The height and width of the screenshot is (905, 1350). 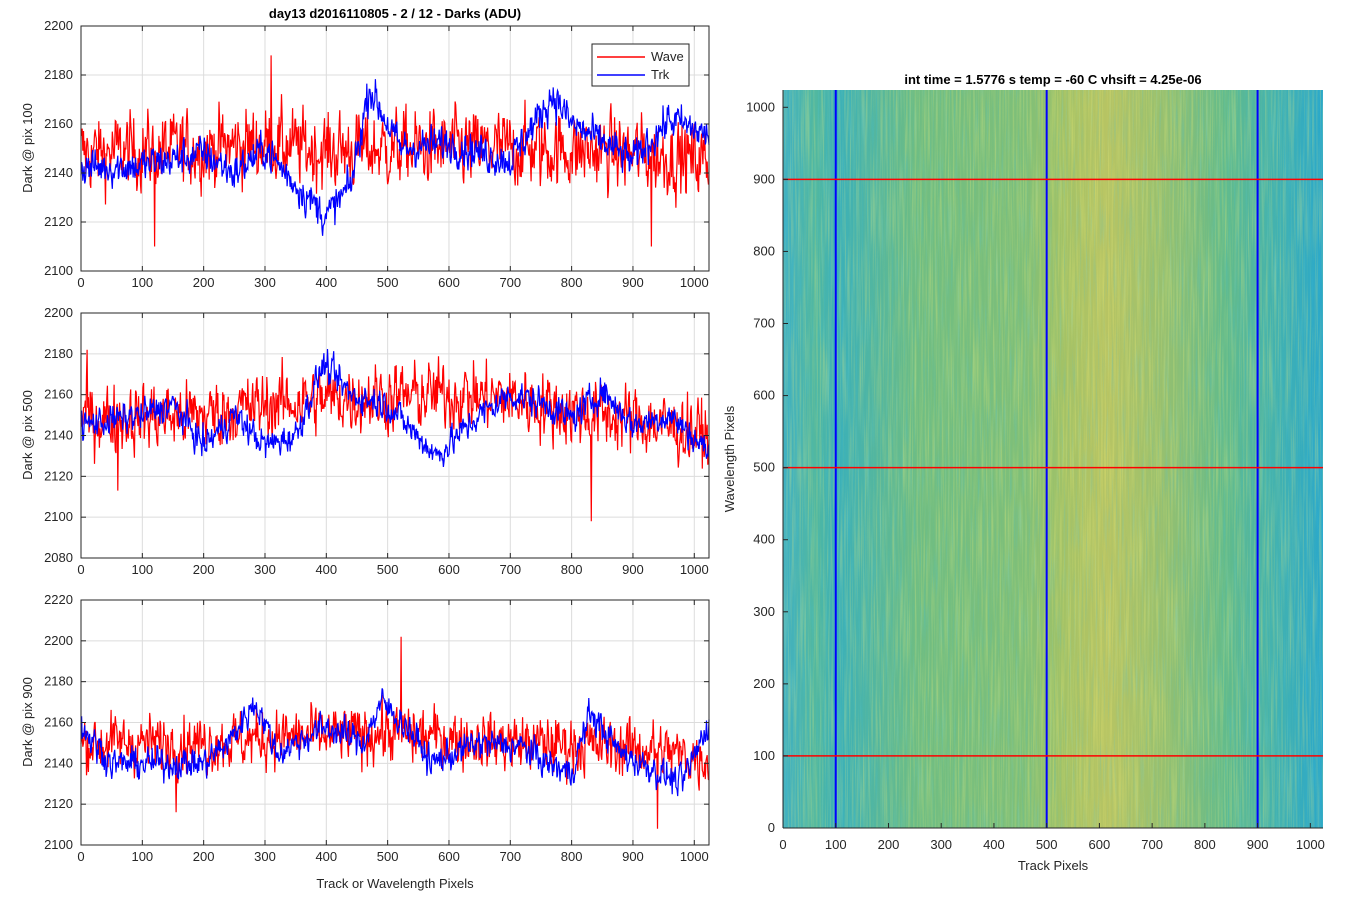 I want to click on heatmap-y-tick-label: 900, so click(x=764, y=178).